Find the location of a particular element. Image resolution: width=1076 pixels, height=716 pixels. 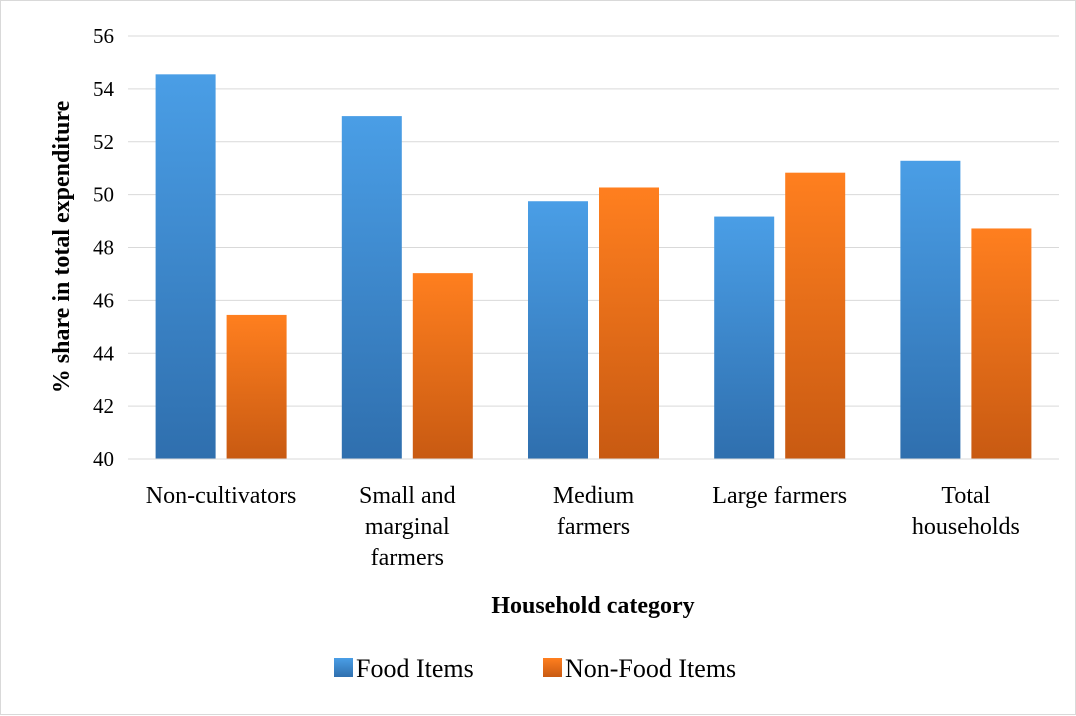

legend-label-food: Food Items is located at coordinates (415, 668).